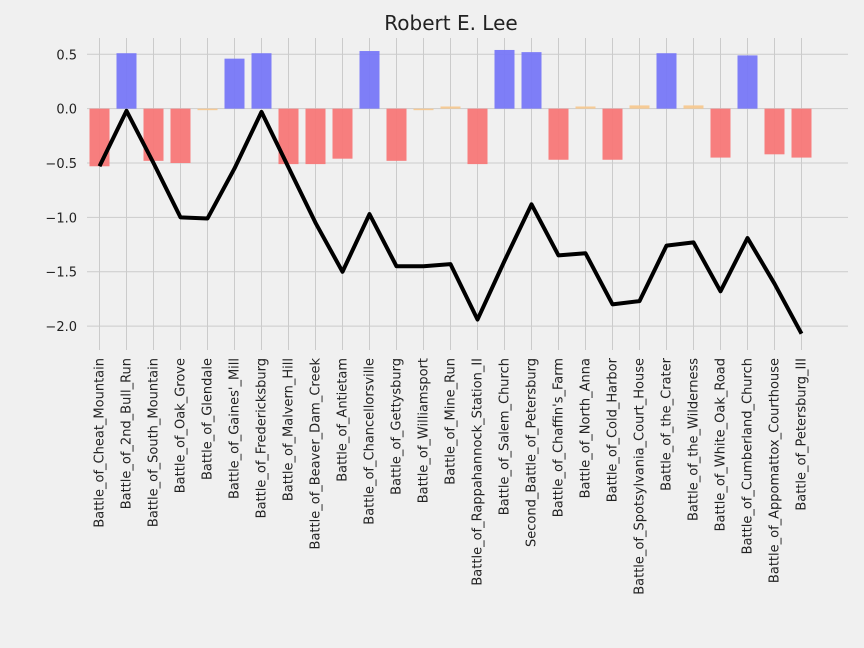 The image size is (864, 648). I want to click on x-tick-label: Battle_of_Mine_Run, so click(451, 421).